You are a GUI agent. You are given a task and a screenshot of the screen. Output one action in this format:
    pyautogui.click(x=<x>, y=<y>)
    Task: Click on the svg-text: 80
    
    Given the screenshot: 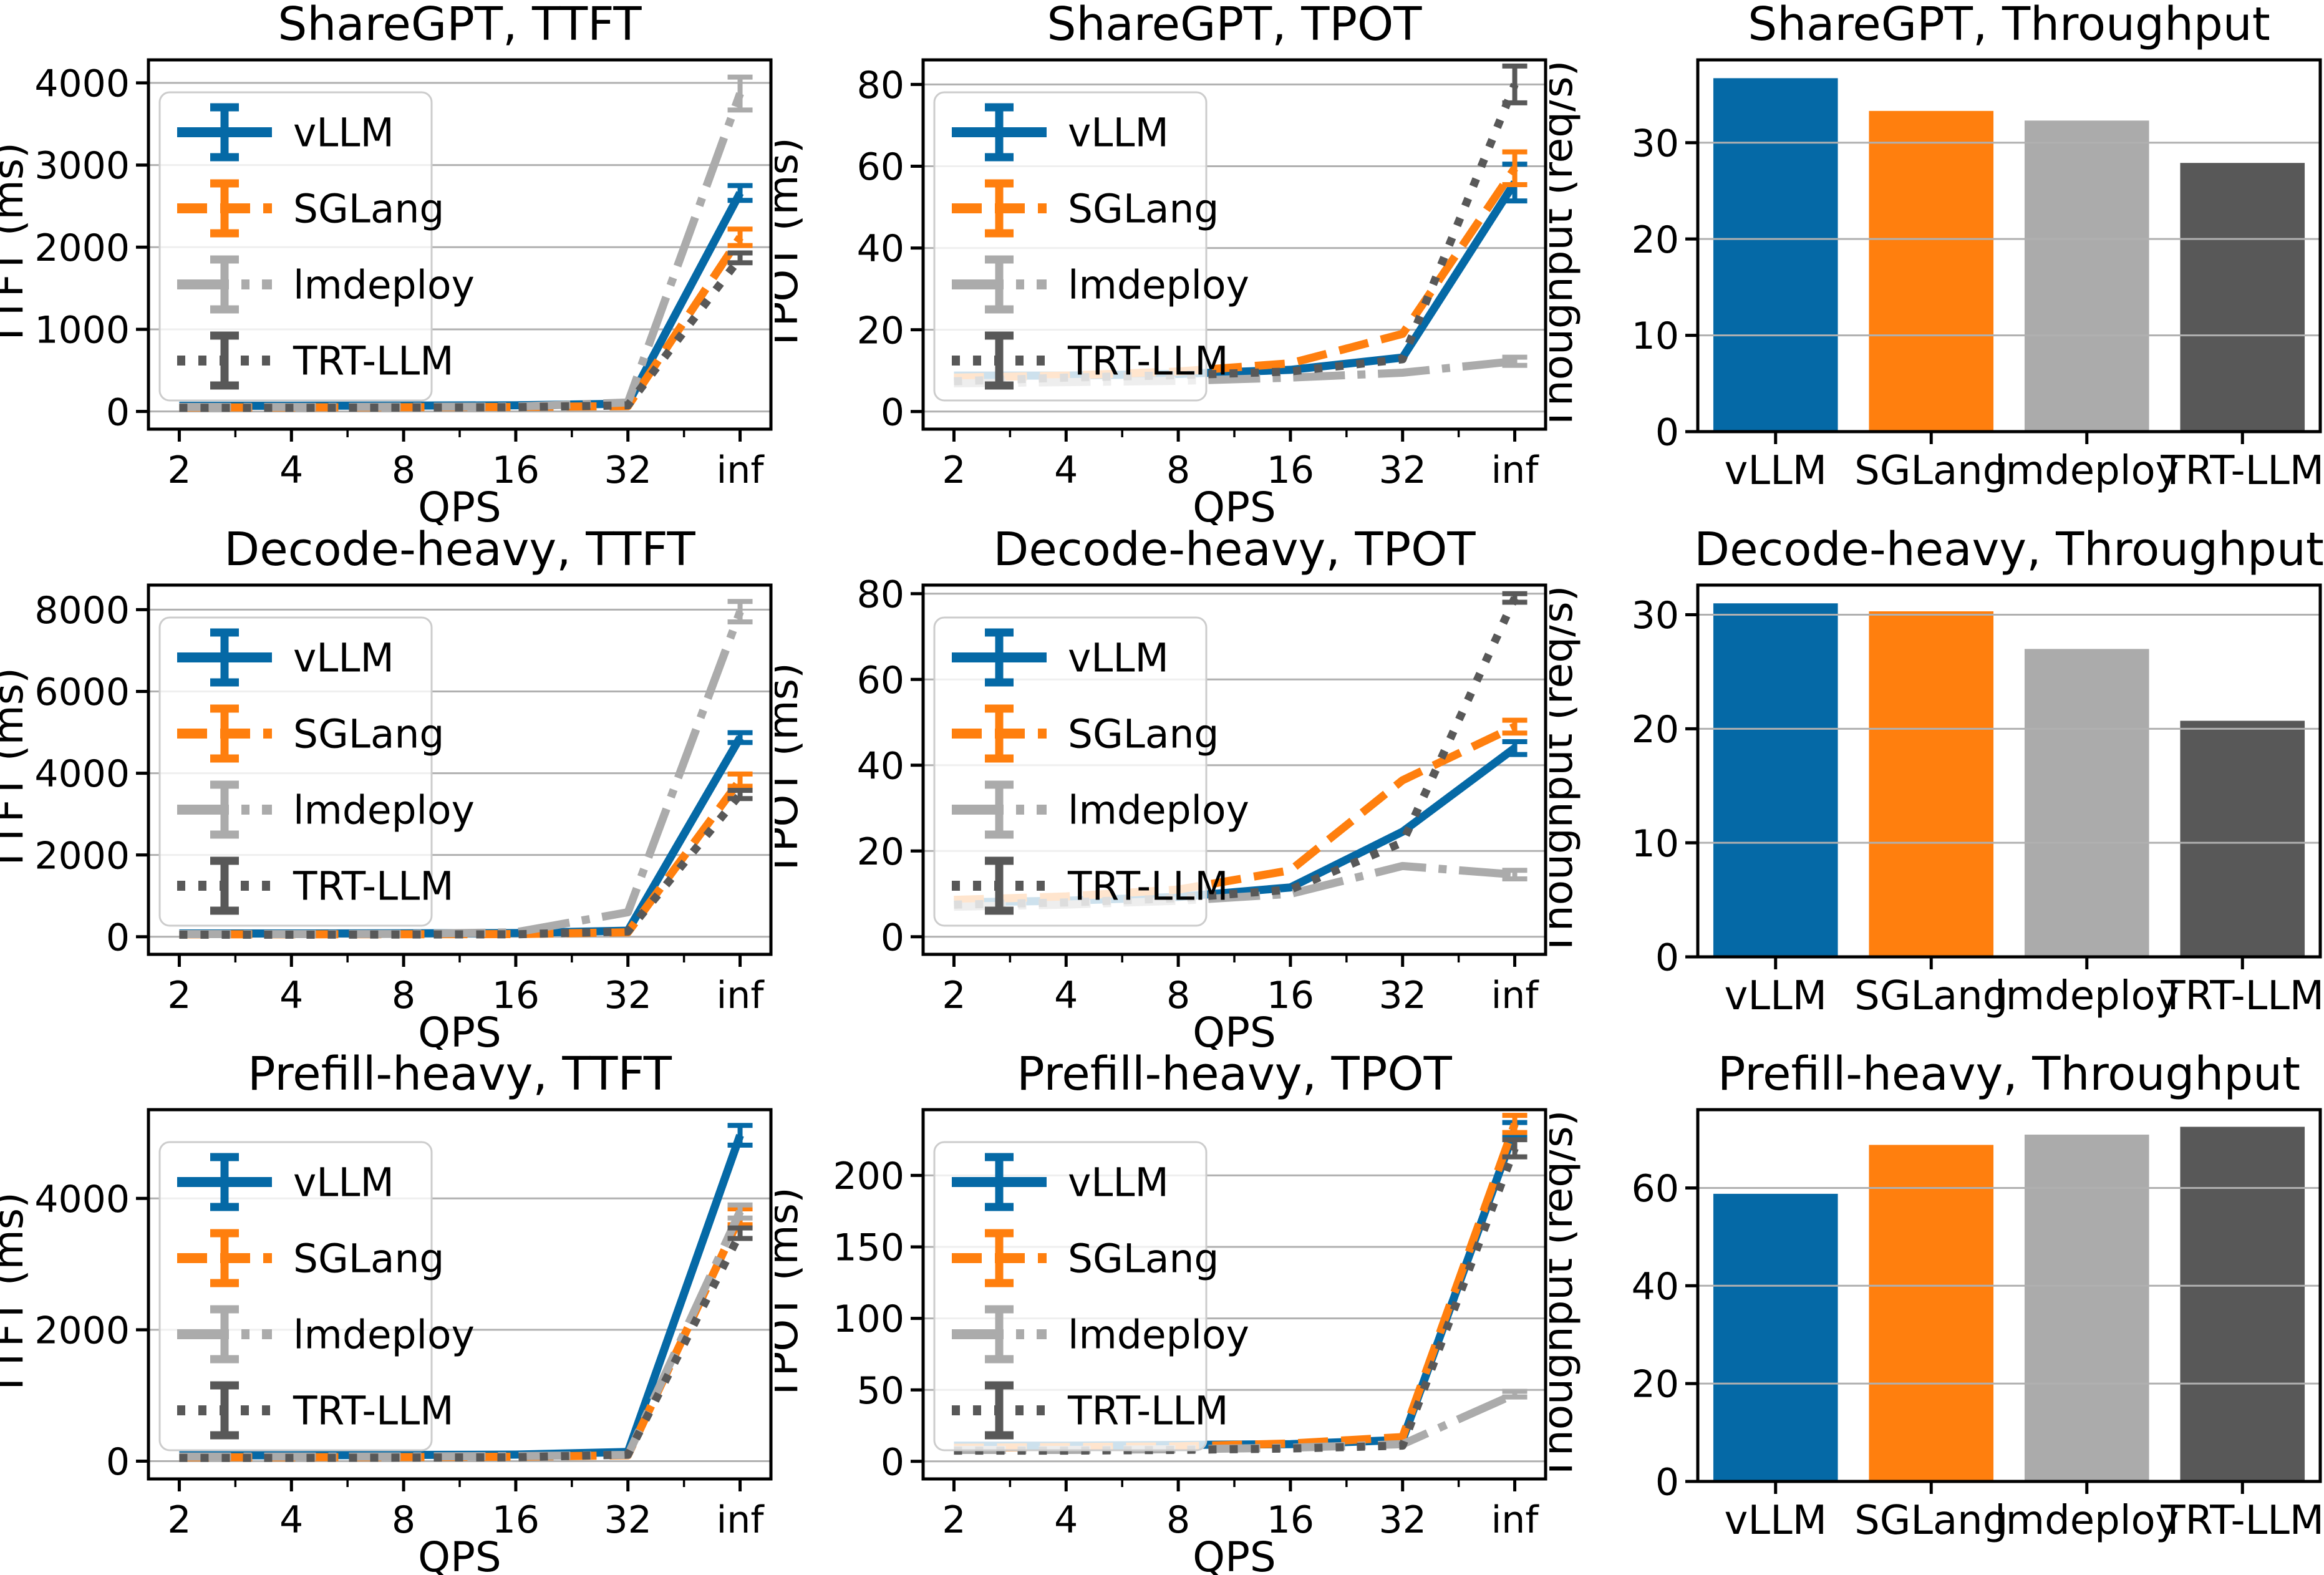 What is the action you would take?
    pyautogui.click(x=880, y=86)
    